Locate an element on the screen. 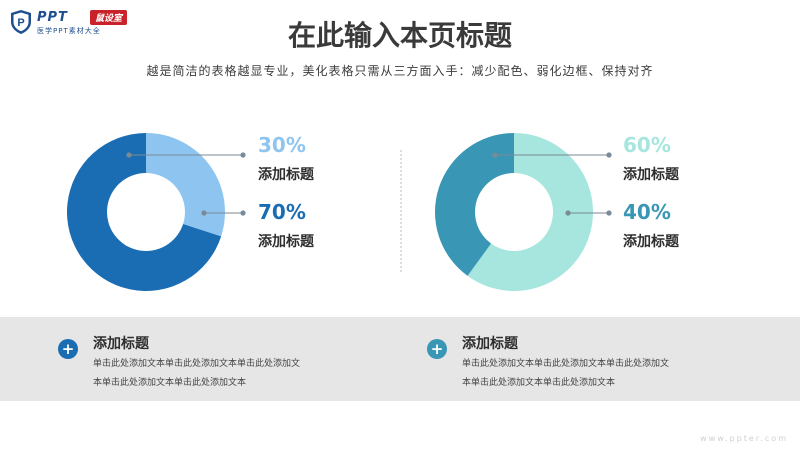 The width and height of the screenshot is (800, 450). leader-dot-left-0a is located at coordinates (129, 155).